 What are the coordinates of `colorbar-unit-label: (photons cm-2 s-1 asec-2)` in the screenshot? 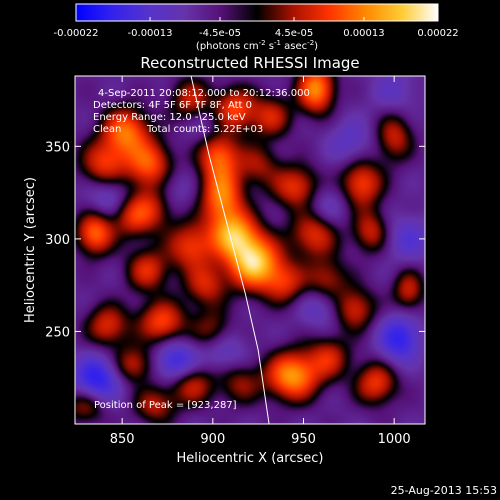 It's located at (257, 45).